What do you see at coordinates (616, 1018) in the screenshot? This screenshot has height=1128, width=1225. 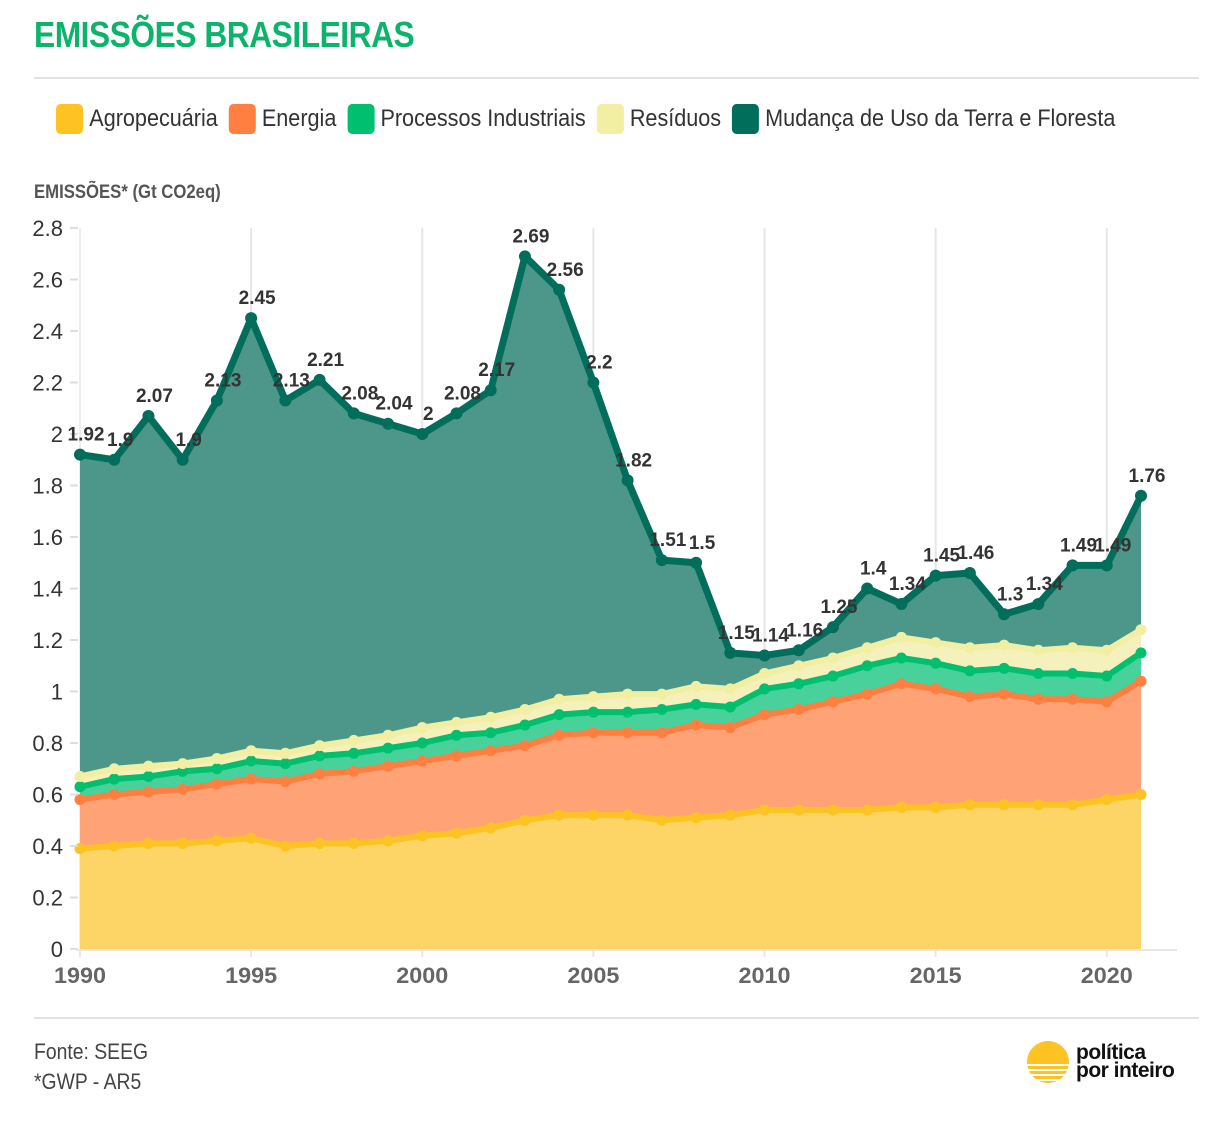 I see `footer-divider` at bounding box center [616, 1018].